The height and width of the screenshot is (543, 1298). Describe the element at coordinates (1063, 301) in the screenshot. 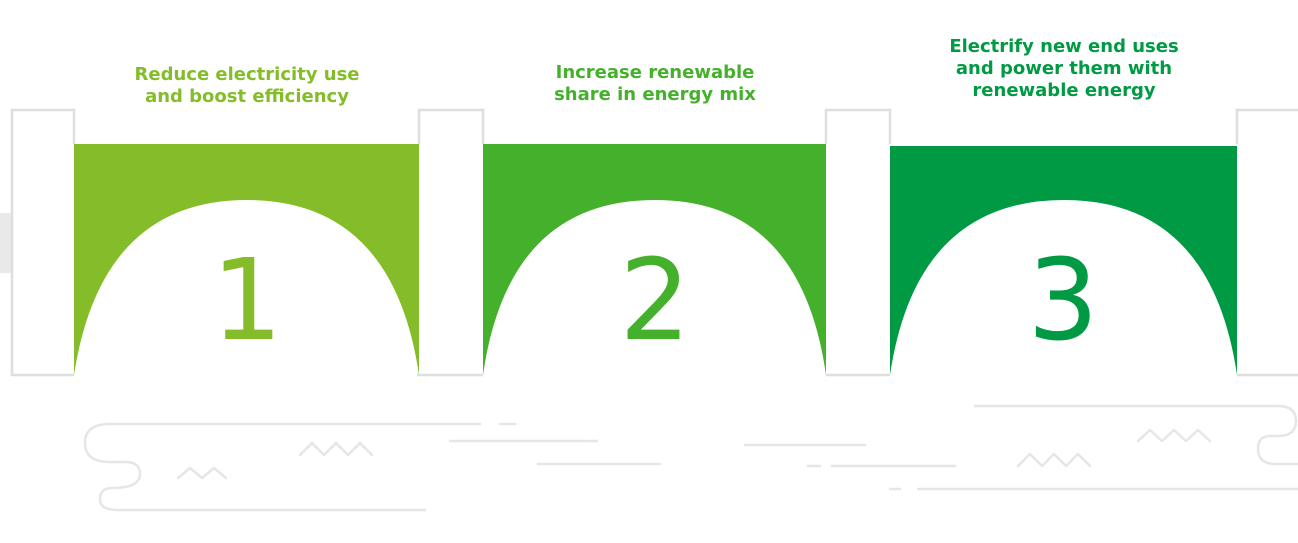

I see `step-3-number: 3` at that location.